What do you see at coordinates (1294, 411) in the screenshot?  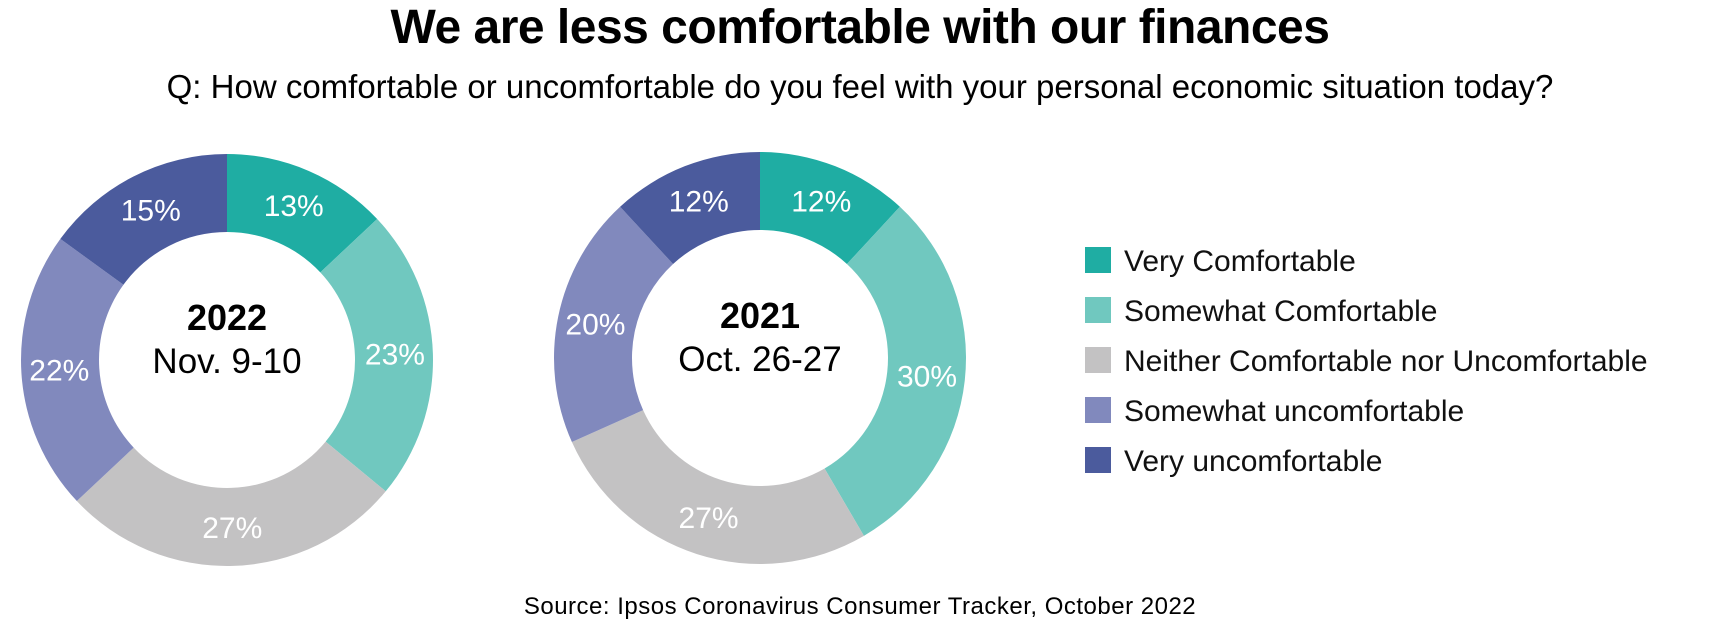 I see `legend-label: Somewhat uncomfortable` at bounding box center [1294, 411].